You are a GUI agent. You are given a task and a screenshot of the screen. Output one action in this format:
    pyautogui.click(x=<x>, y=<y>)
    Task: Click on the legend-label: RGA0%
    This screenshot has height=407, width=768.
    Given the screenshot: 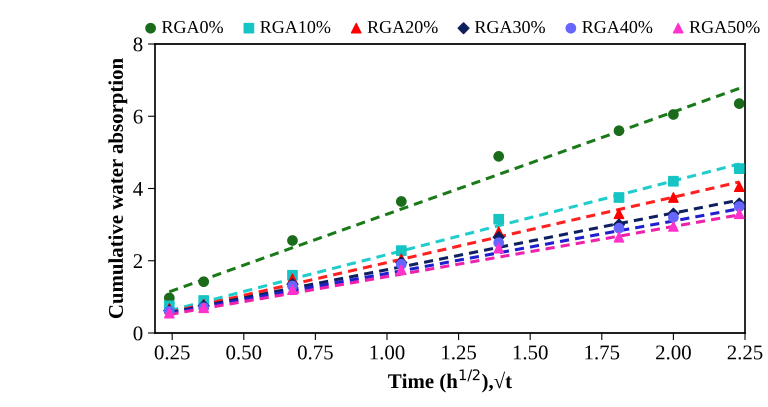 What is the action you would take?
    pyautogui.click(x=192, y=27)
    